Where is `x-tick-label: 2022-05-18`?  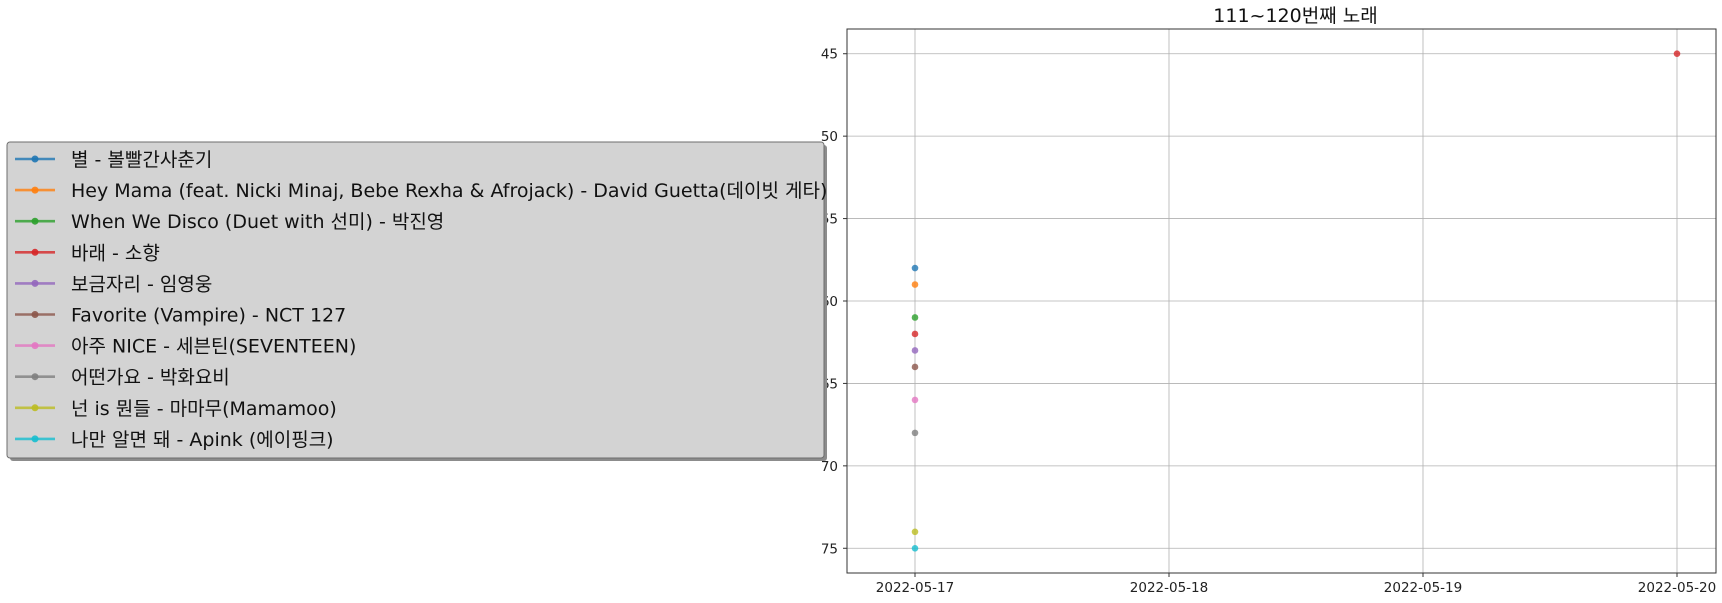
x-tick-label: 2022-05-18 is located at coordinates (1169, 588).